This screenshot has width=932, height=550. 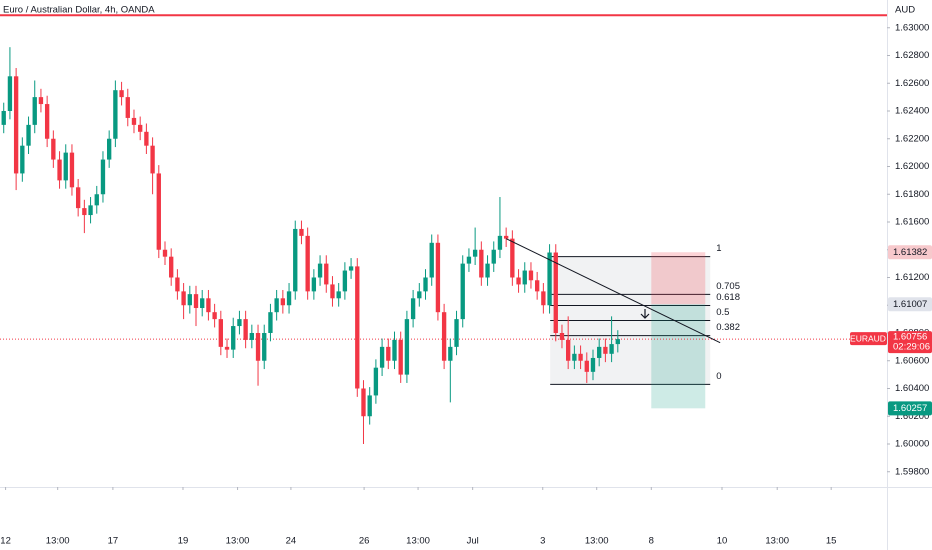 I want to click on entry-tag-label: 1.61007, so click(x=910, y=304).